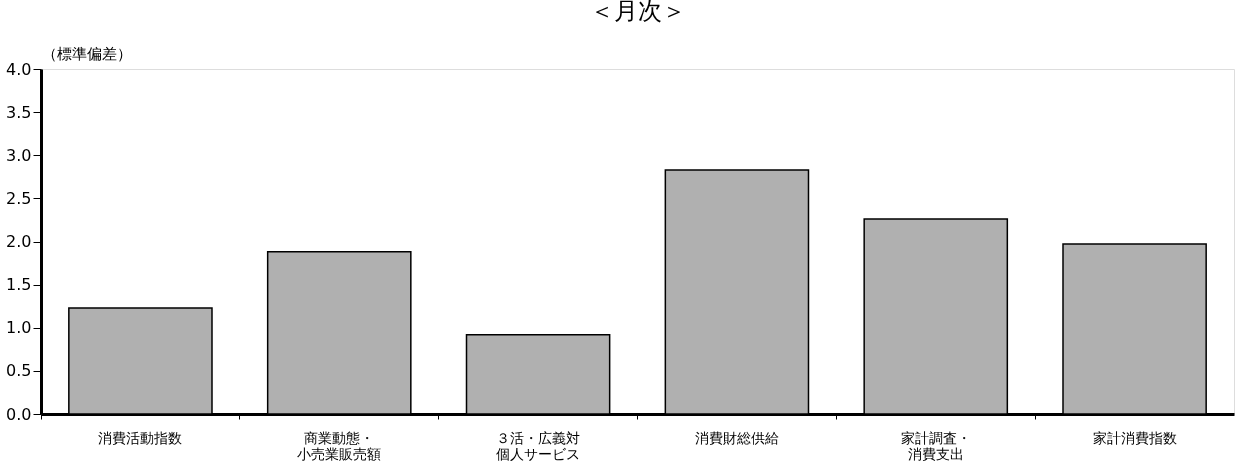  What do you see at coordinates (637, 12) in the screenshot?
I see `chart-title: ＜月次＞` at bounding box center [637, 12].